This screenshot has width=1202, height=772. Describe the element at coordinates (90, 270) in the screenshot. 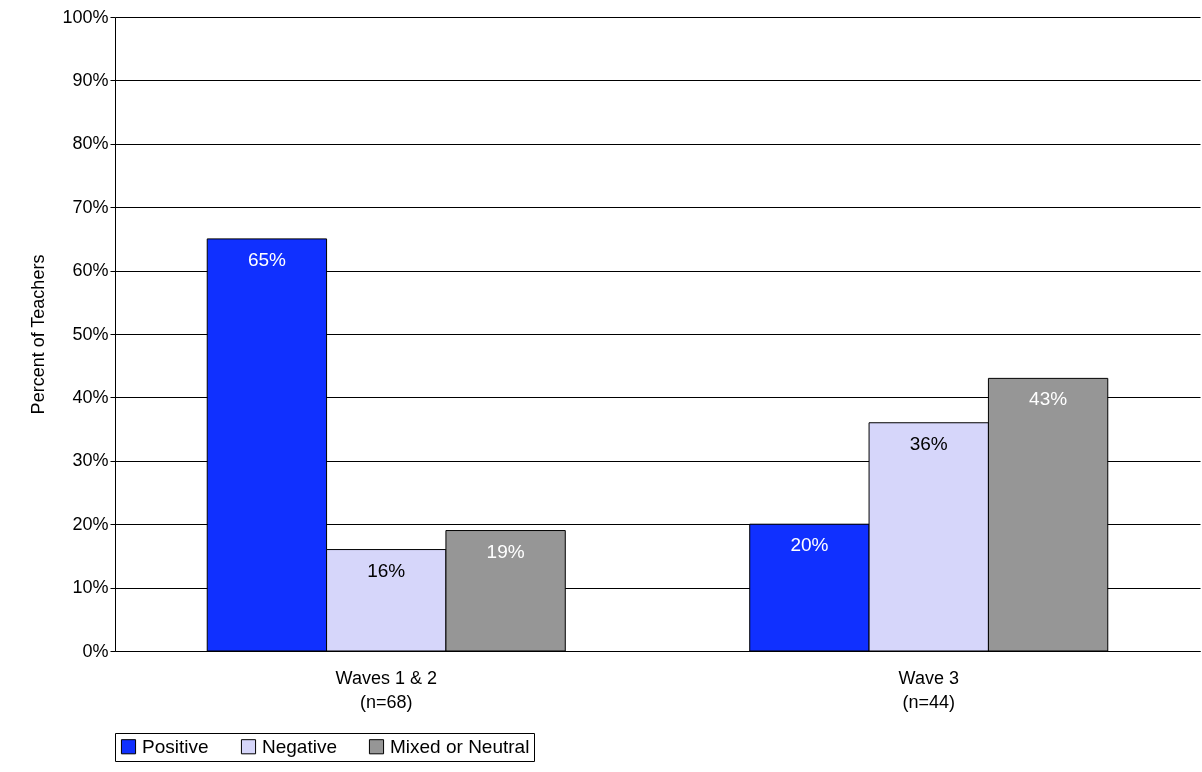

I see `y-tick-label: 60%` at that location.